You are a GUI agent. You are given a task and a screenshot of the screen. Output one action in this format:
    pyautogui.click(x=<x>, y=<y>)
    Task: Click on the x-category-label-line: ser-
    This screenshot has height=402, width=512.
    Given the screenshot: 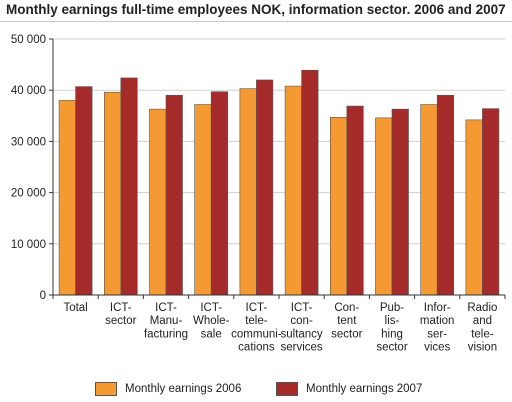 What is the action you would take?
    pyautogui.click(x=437, y=334)
    